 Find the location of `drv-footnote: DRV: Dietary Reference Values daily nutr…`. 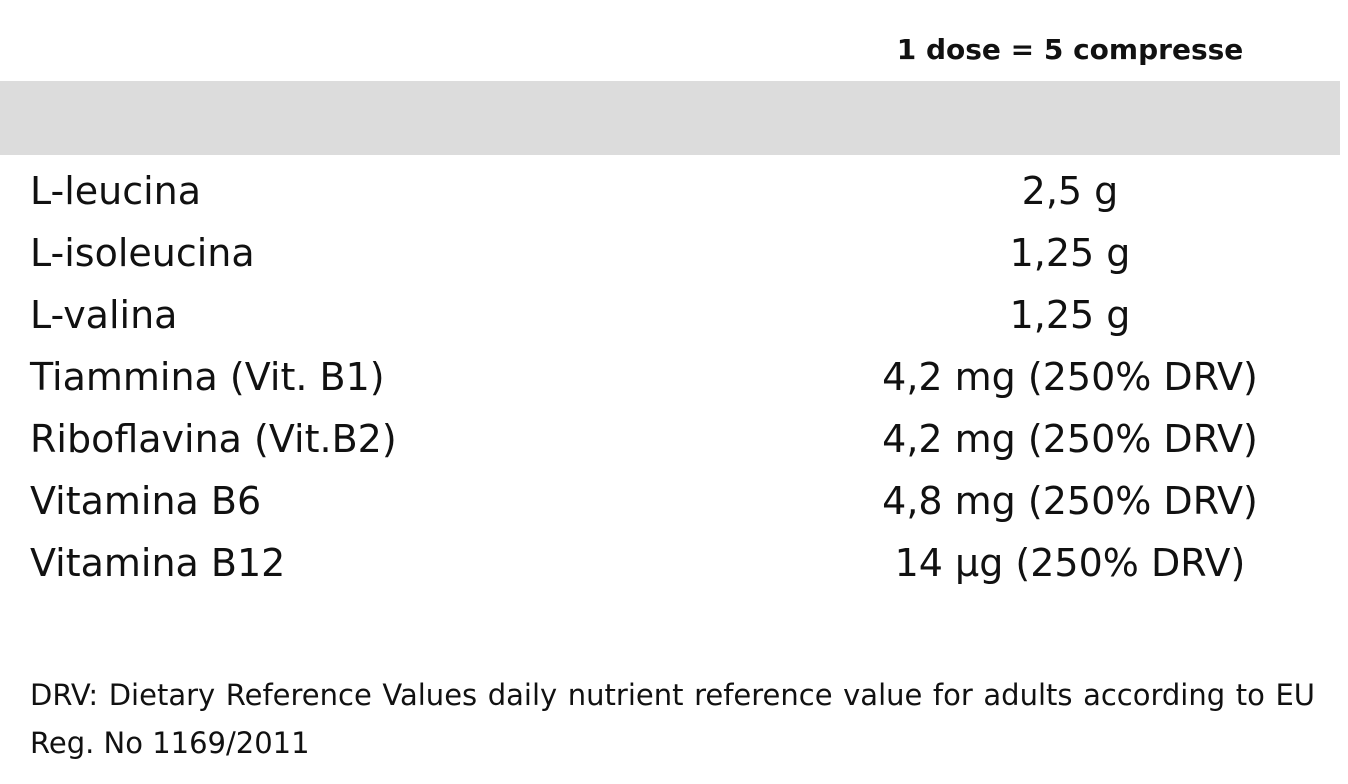

drv-footnote: DRV: Dietary Reference Values daily nutr… is located at coordinates (672, 719).